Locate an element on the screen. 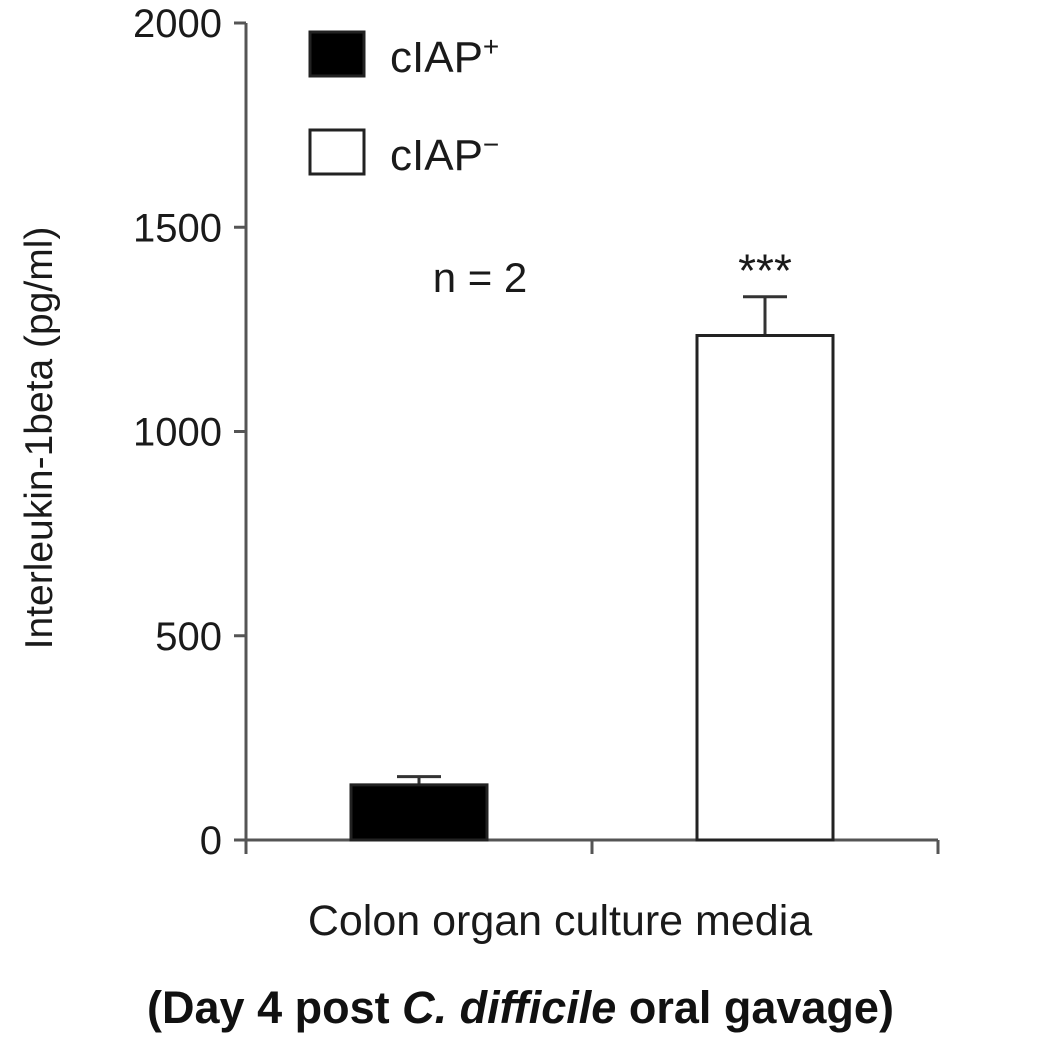 This screenshot has height=1050, width=1041. y-axis: 0 500 1000 1500 2000 is located at coordinates (190, 432).